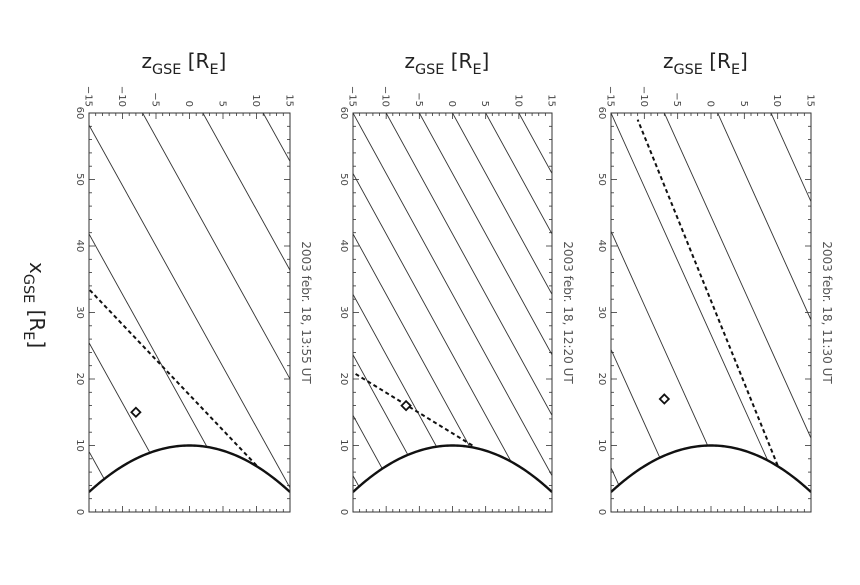  What do you see at coordinates (306, 312) in the screenshot?
I see `panel-title: 2003 febr. 18, 13:55 UT` at bounding box center [306, 312].